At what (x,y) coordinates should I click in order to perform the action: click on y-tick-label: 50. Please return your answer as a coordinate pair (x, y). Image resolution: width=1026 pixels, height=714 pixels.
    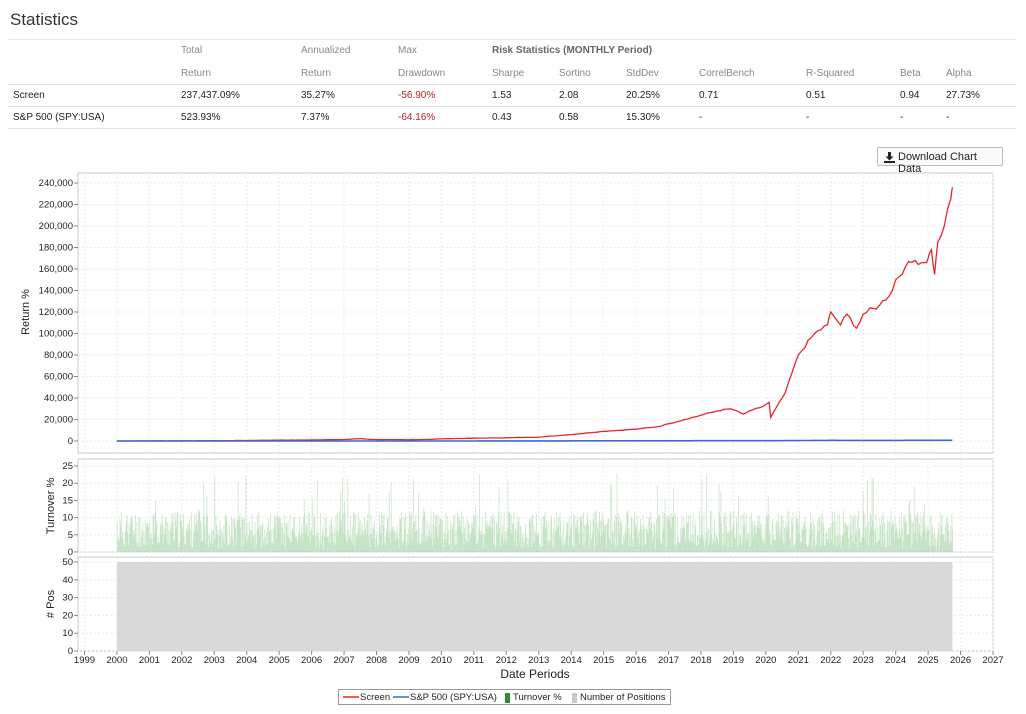
    Looking at the image, I should click on (67, 562).